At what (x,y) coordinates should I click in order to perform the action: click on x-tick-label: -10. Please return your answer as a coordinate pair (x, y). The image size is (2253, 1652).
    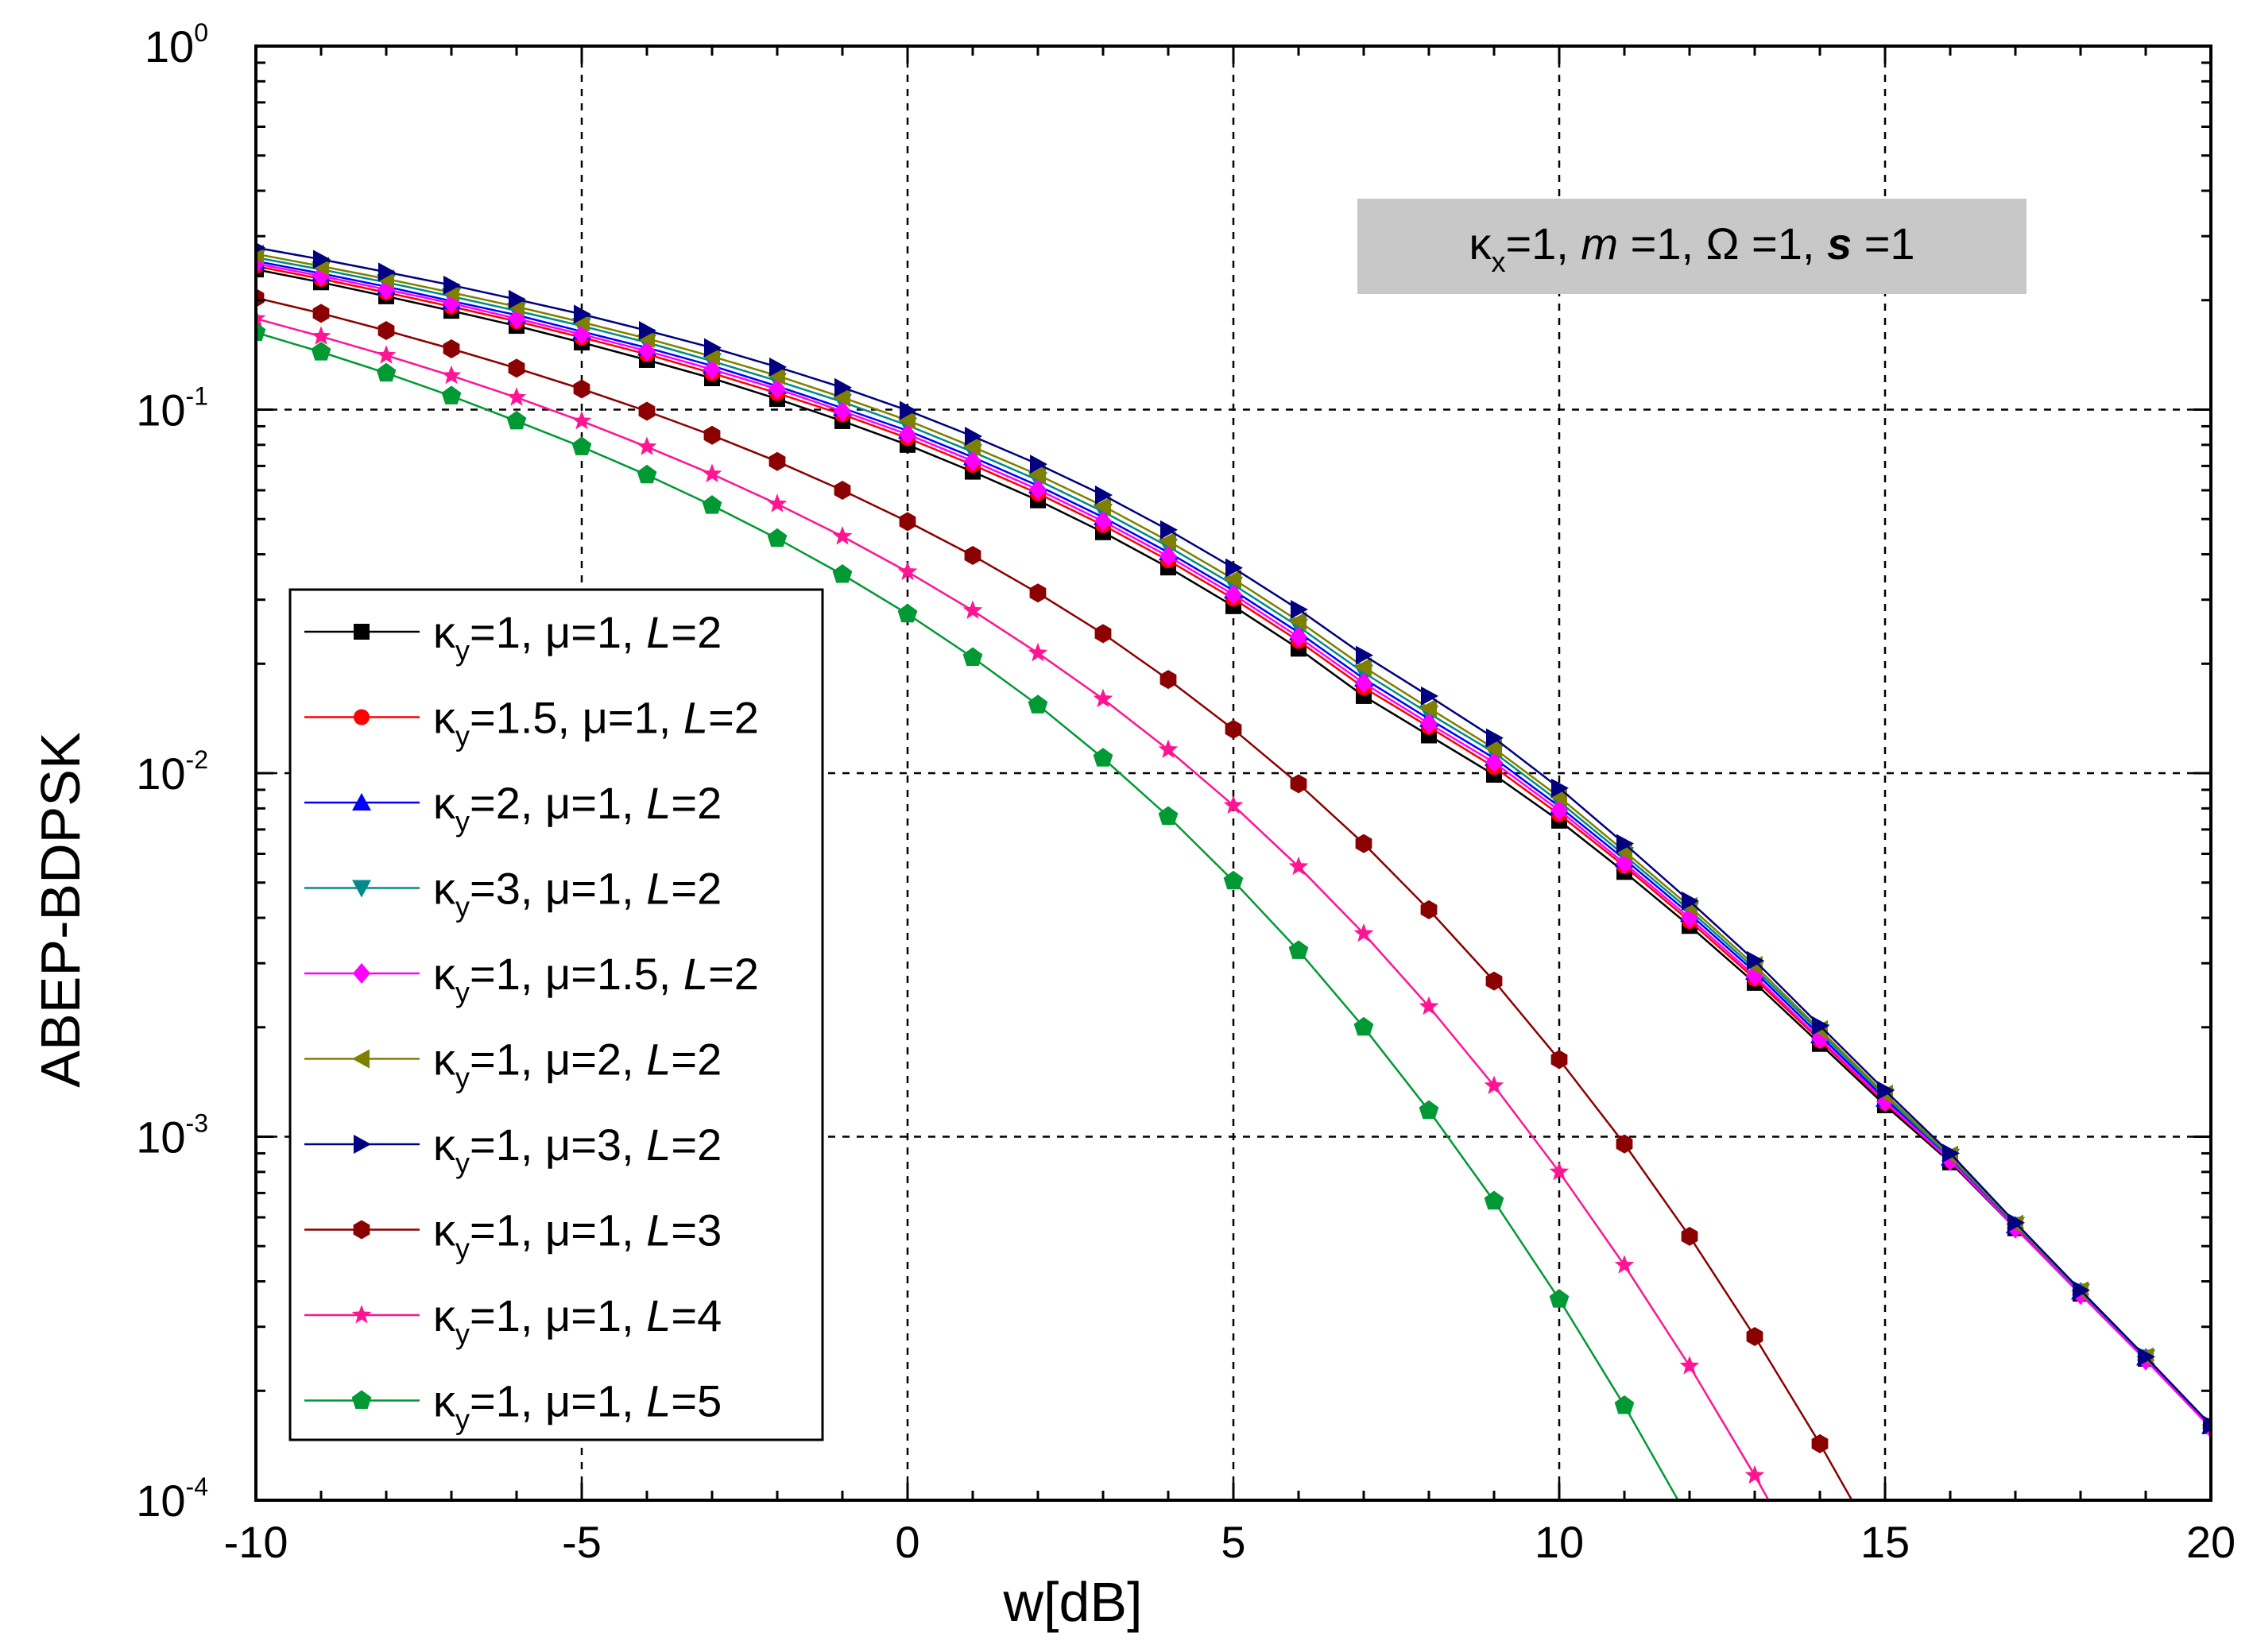
    Looking at the image, I should click on (256, 1542).